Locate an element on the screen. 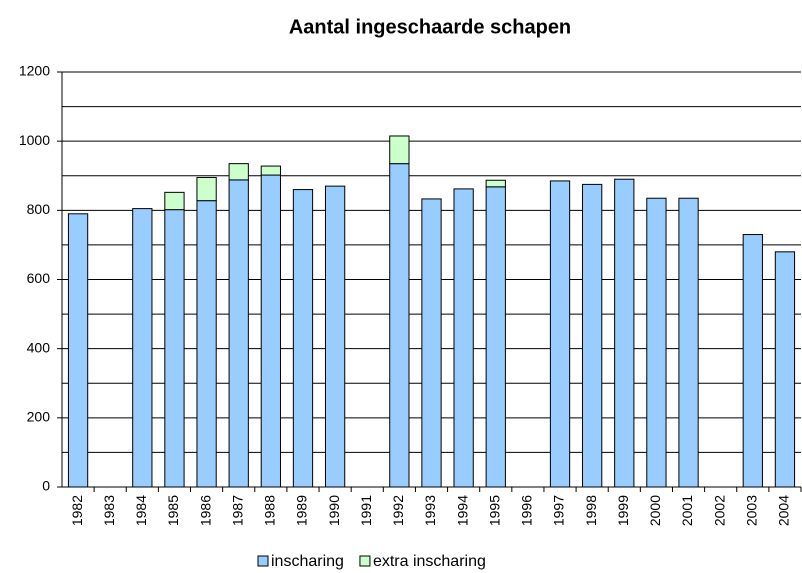 This screenshot has width=802, height=573. x-tick-label: 1997 is located at coordinates (559, 510).